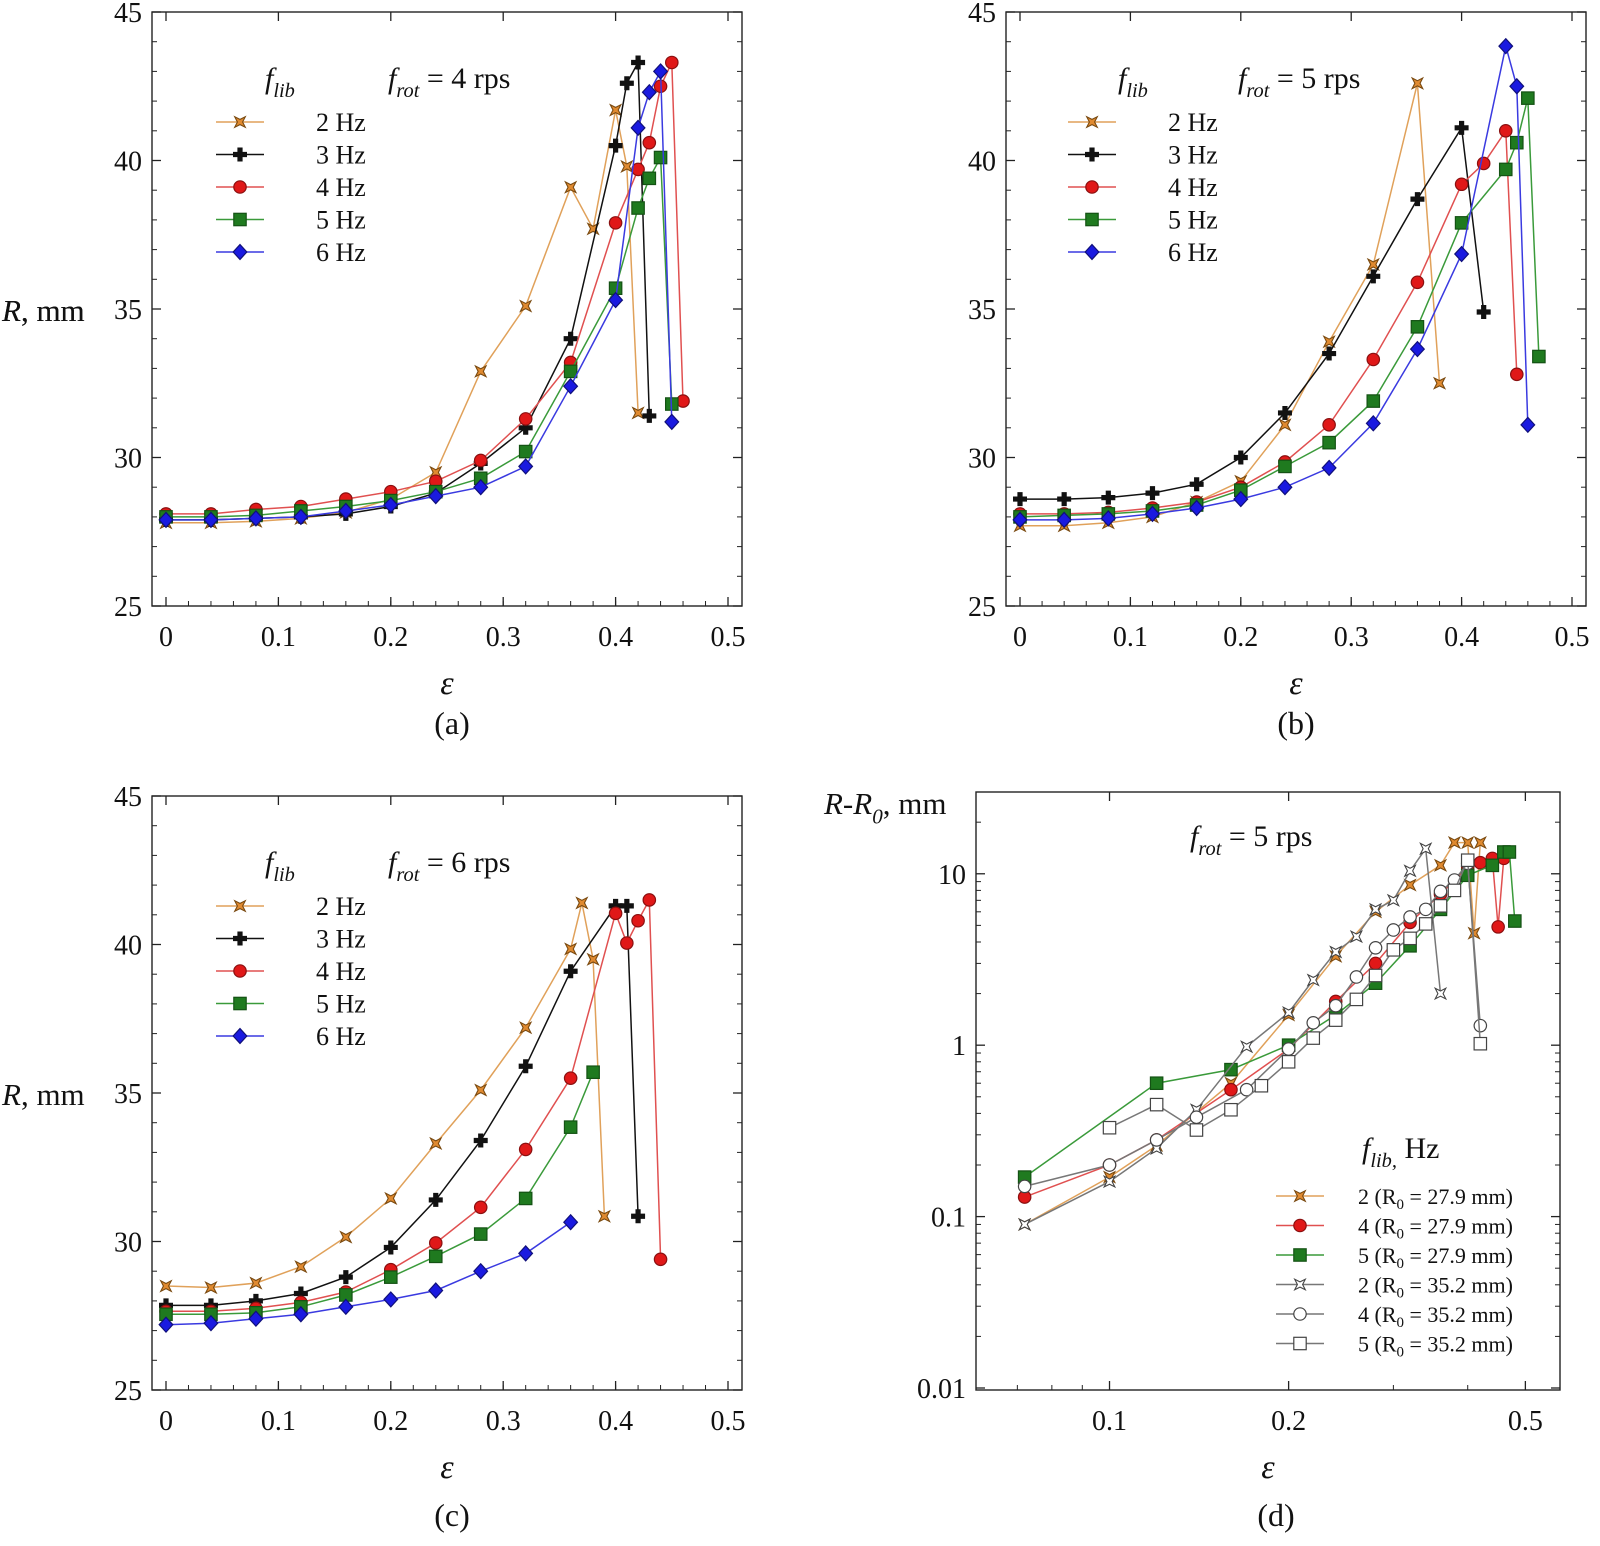 The image size is (1600, 1546). Describe the element at coordinates (1525, 1421) in the screenshot. I see `x-tick-label: 0.5` at that location.